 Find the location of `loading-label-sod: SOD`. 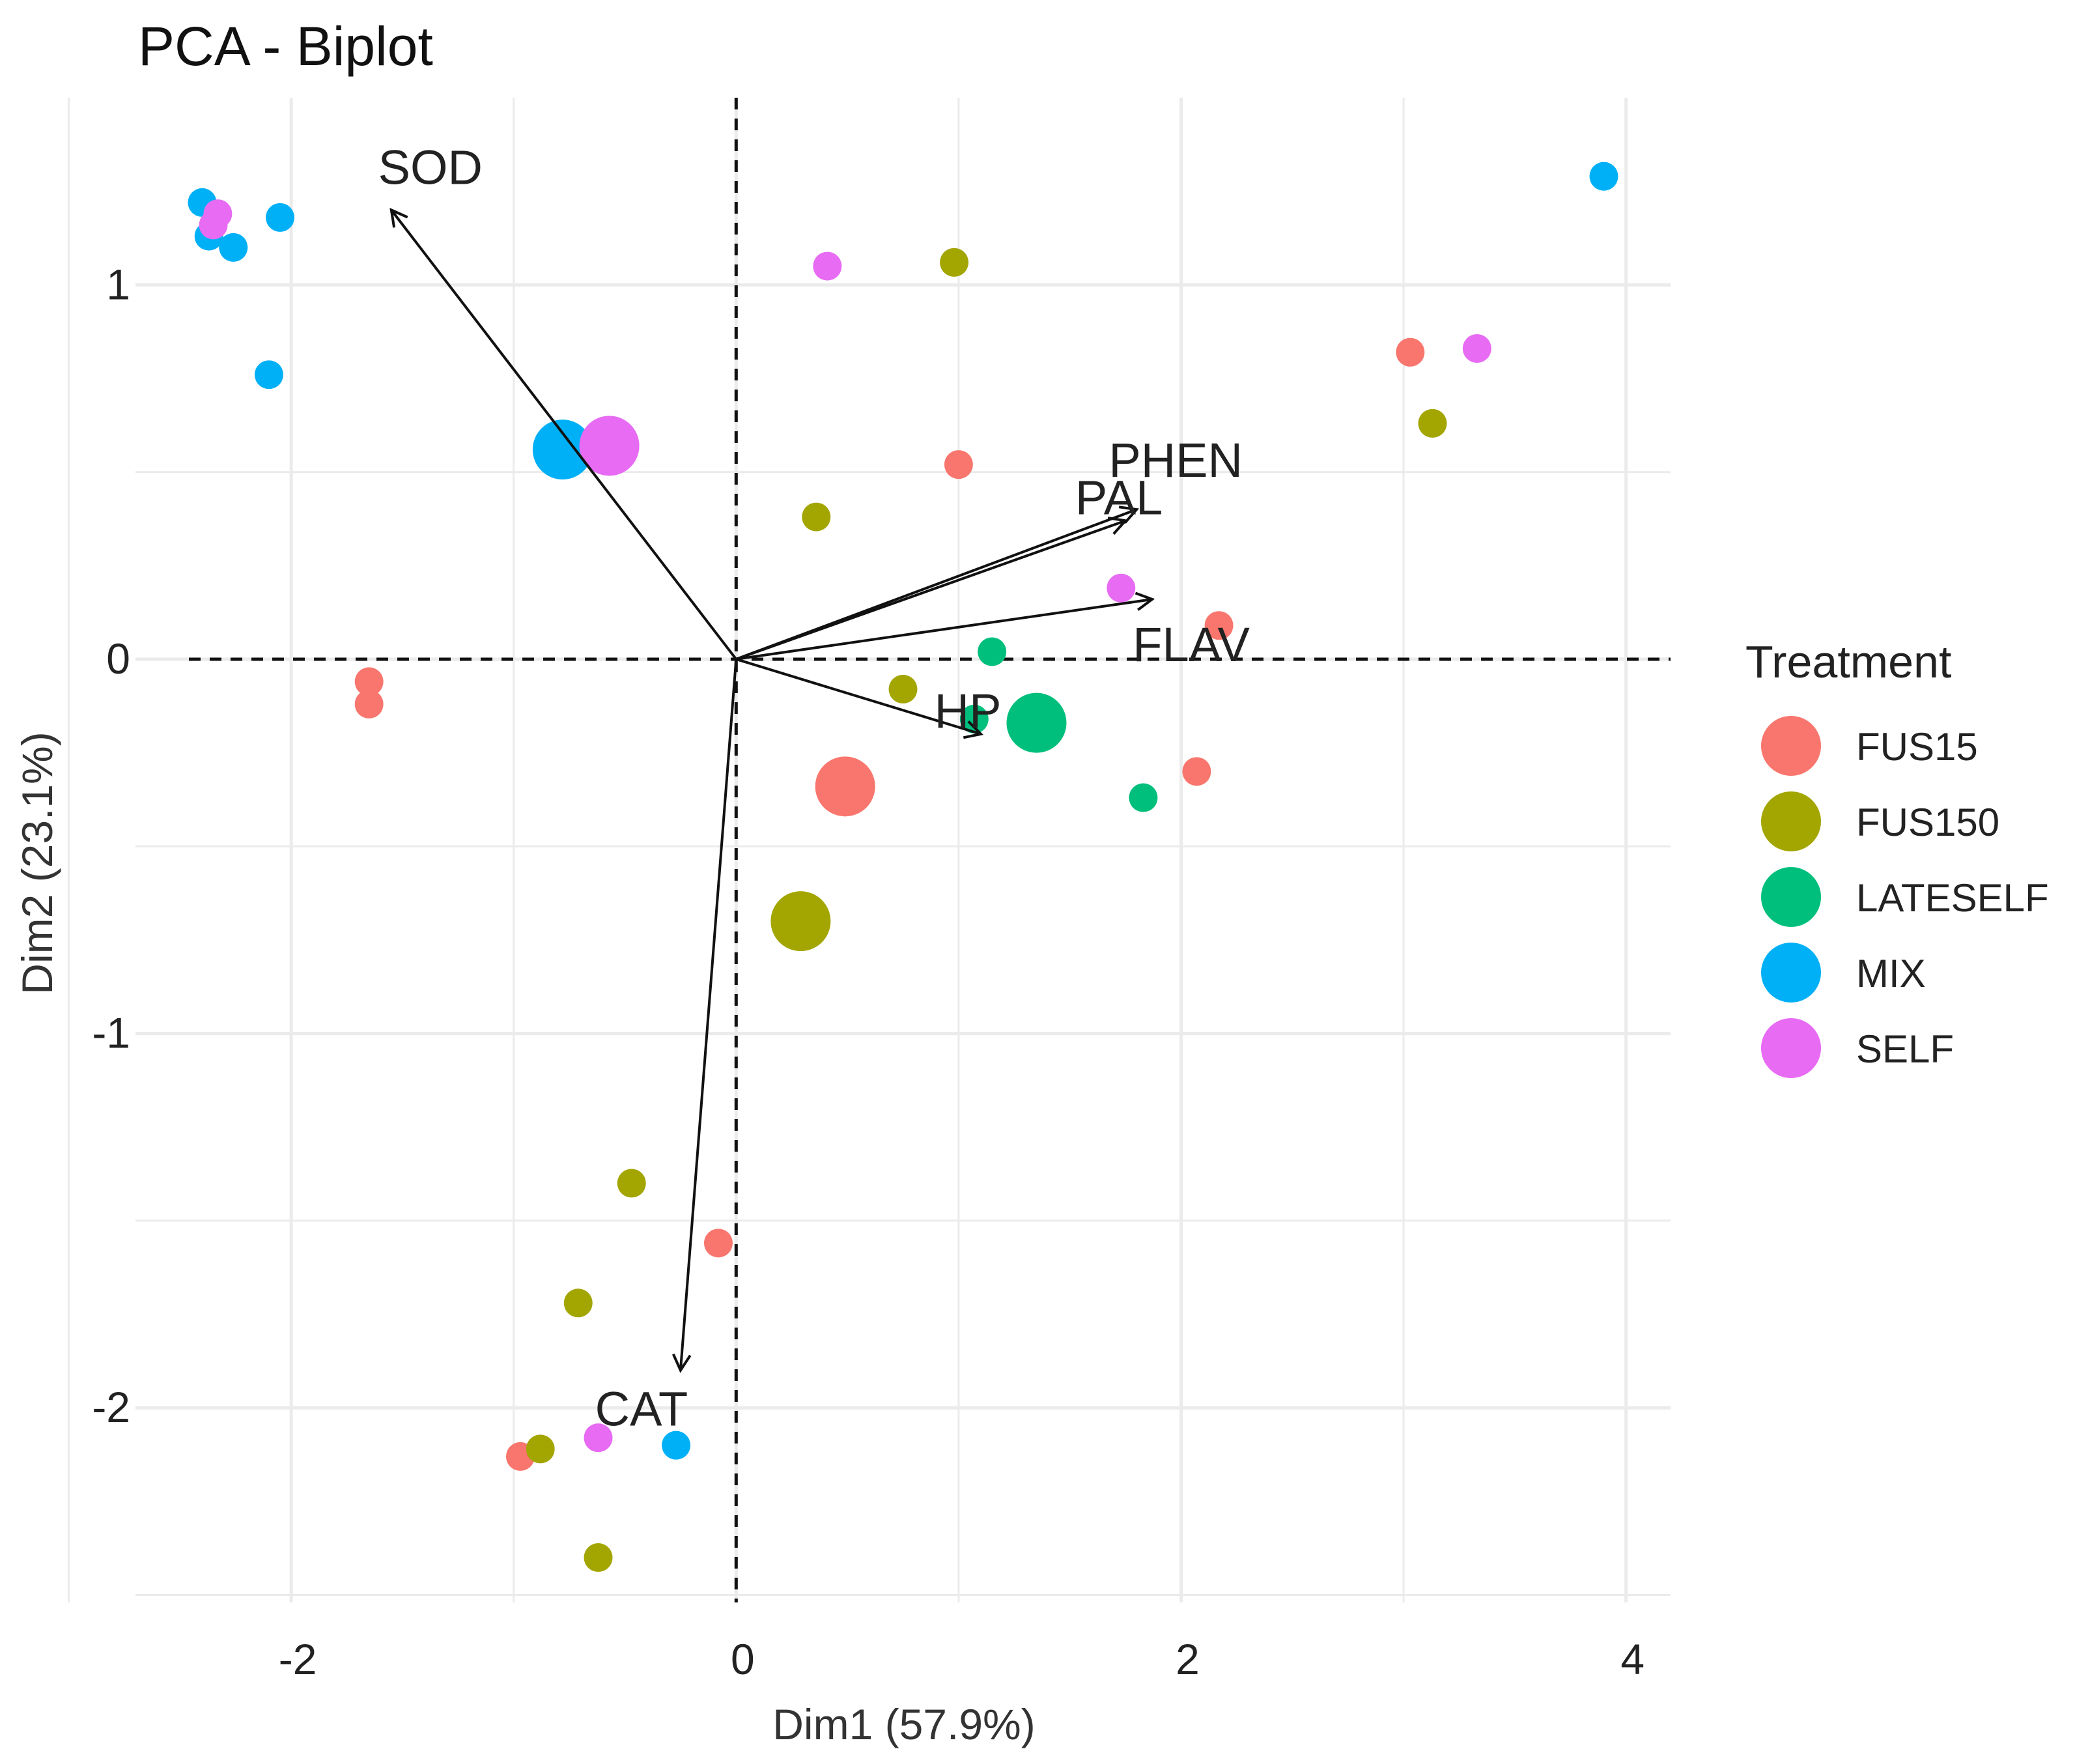

loading-label-sod: SOD is located at coordinates (430, 167).